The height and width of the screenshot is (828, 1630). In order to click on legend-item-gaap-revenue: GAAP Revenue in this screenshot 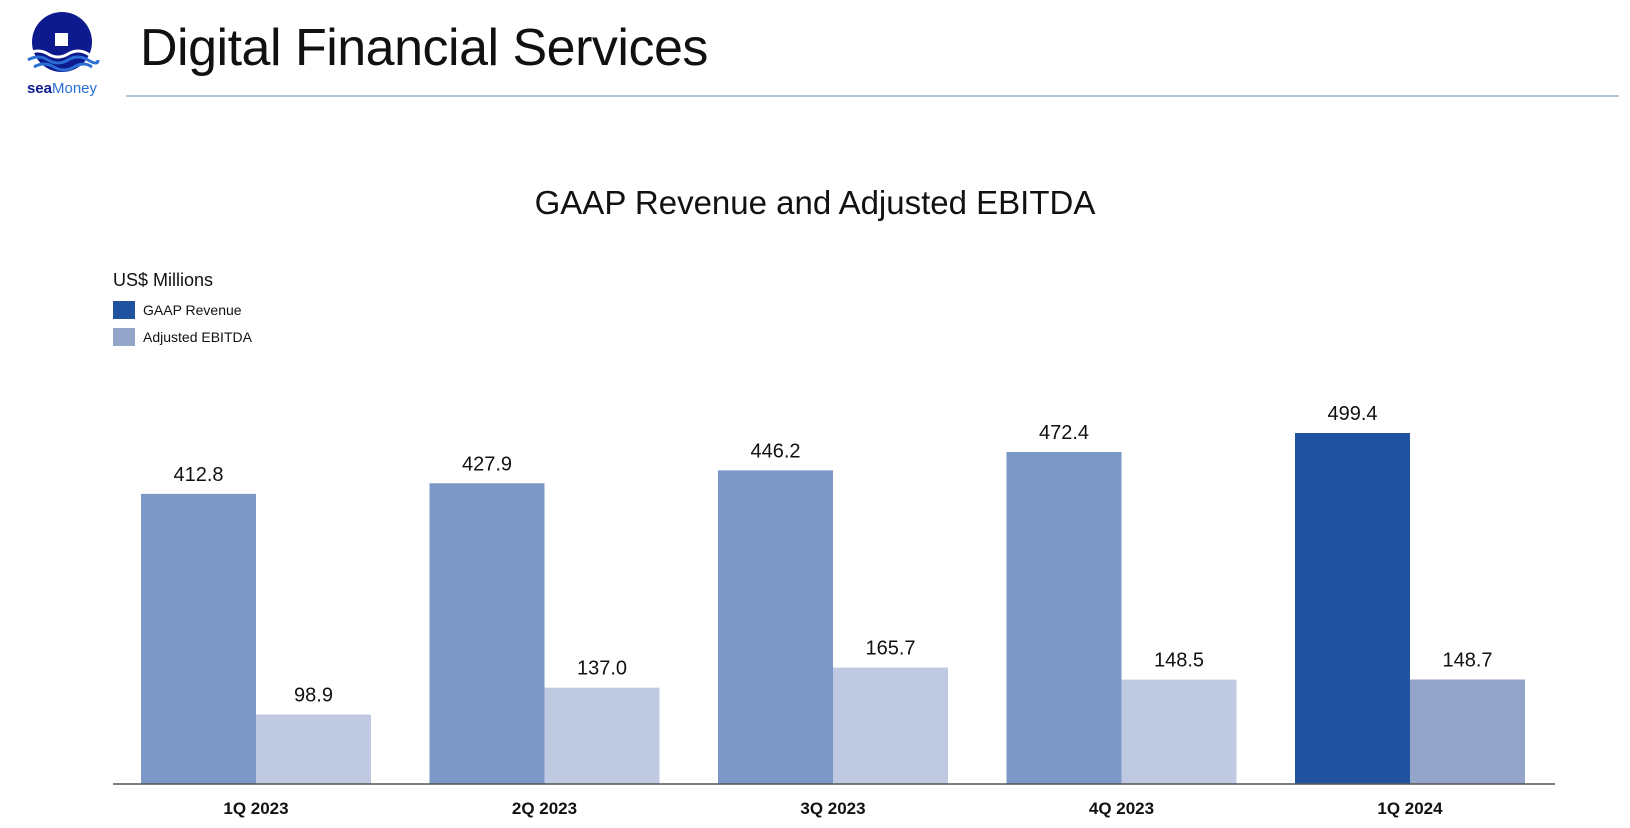, I will do `click(182, 310)`.